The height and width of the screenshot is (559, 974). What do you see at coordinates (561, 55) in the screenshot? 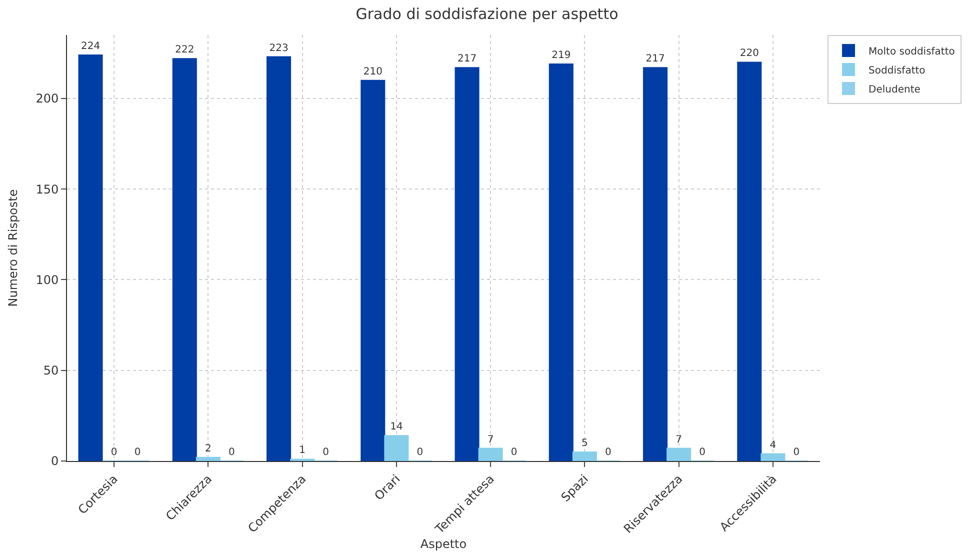
I see `data-label: 219` at bounding box center [561, 55].